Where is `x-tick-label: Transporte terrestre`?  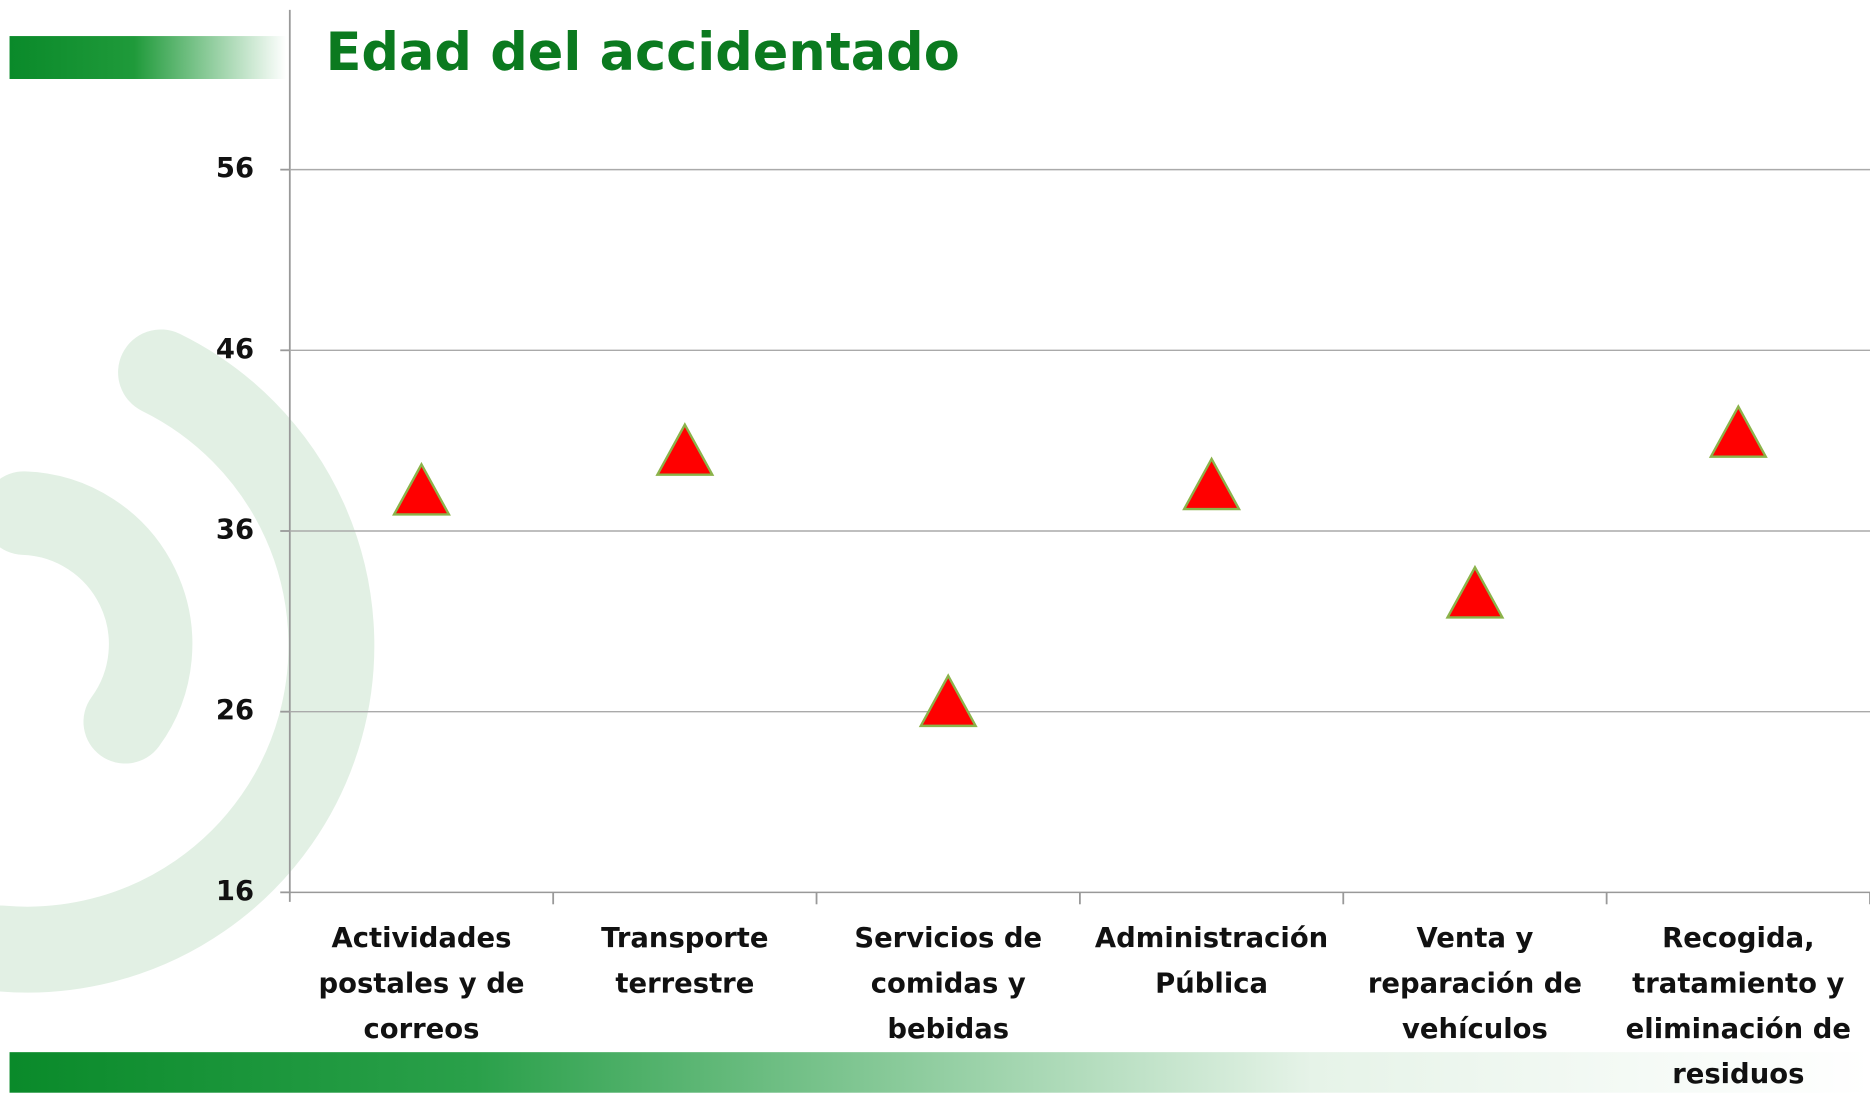
x-tick-label: Transporte terrestre is located at coordinates (685, 961).